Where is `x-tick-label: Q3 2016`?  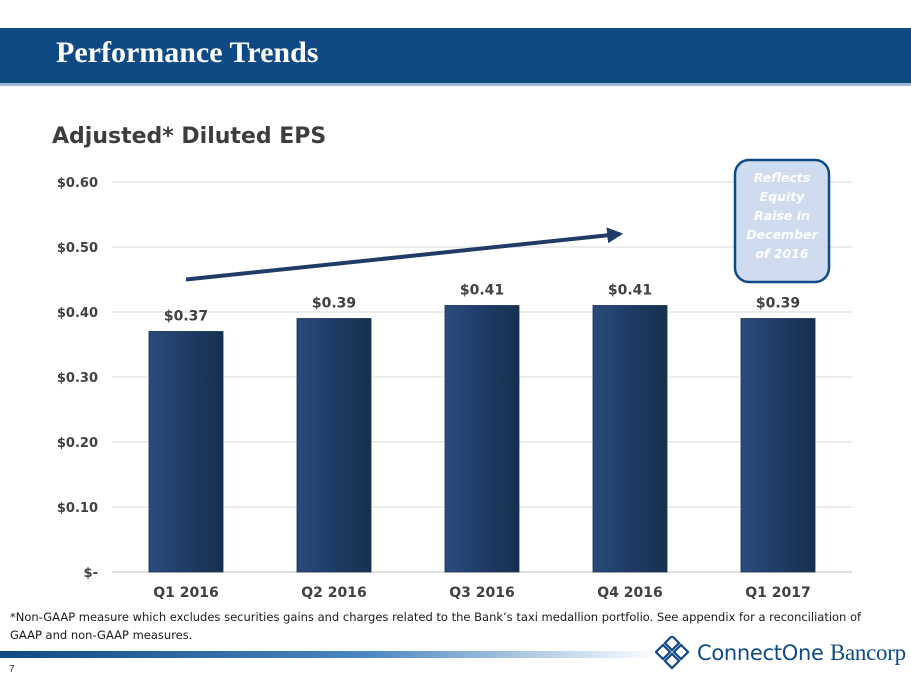
x-tick-label: Q3 2016 is located at coordinates (481, 592).